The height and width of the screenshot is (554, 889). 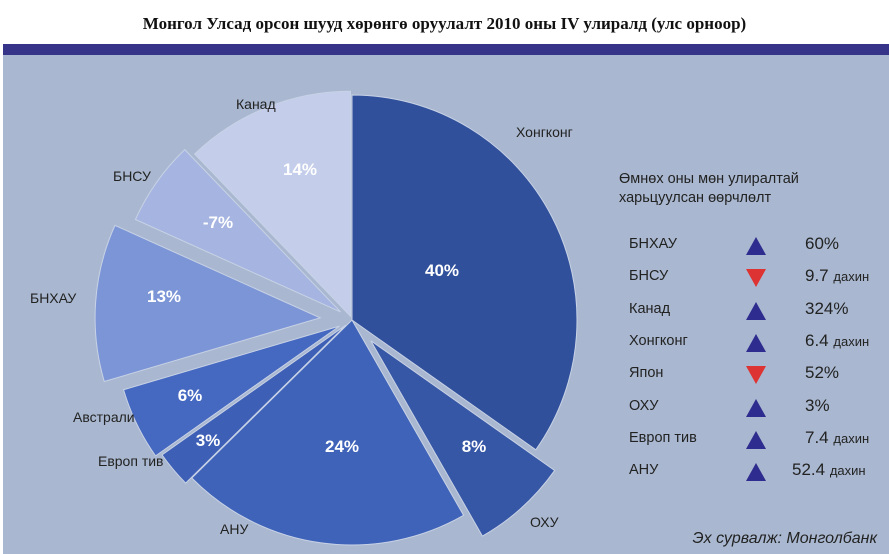 What do you see at coordinates (544, 132) in the screenshot?
I see `slice-label-hongkong: Хонгконг` at bounding box center [544, 132].